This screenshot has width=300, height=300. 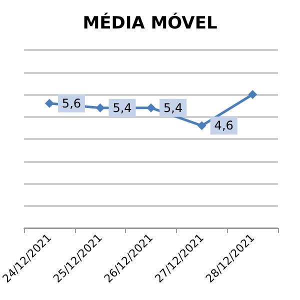 I want to click on chart-title: MÉDIA MÓVEL, so click(x=150, y=23).